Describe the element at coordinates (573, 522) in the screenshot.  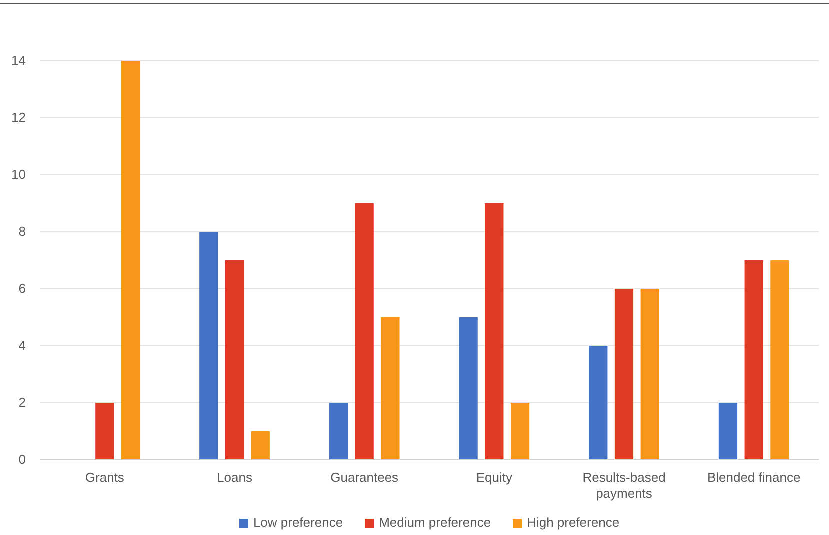
I see `legend-label: High preference` at that location.